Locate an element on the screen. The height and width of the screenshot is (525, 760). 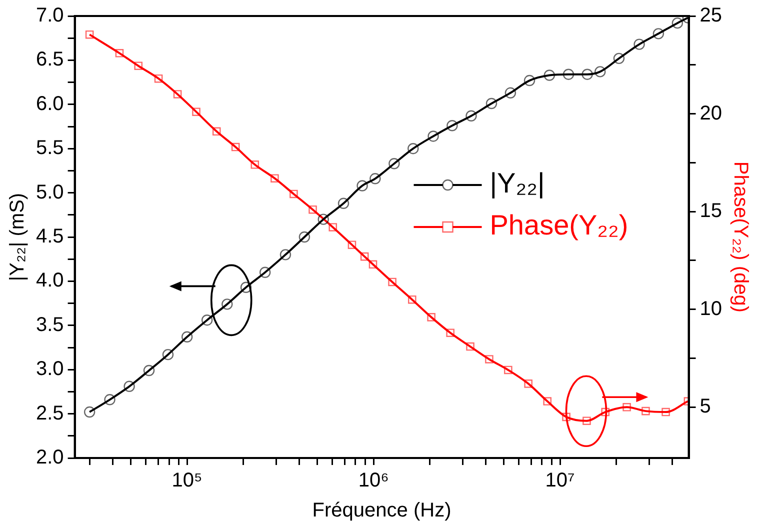
y2-tick-label: 15 is located at coordinates (711, 211).